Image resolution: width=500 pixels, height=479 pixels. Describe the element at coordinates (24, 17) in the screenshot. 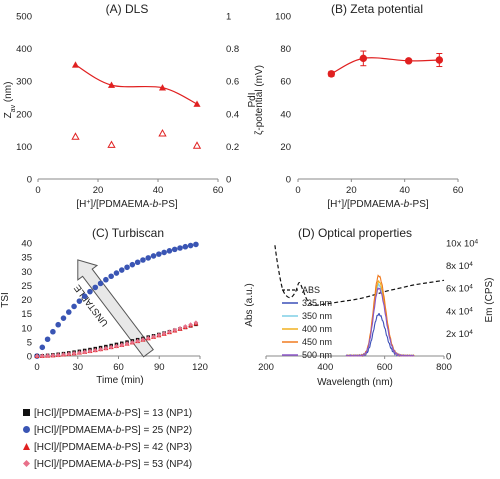

I see `y-tick-label: 500` at that location.